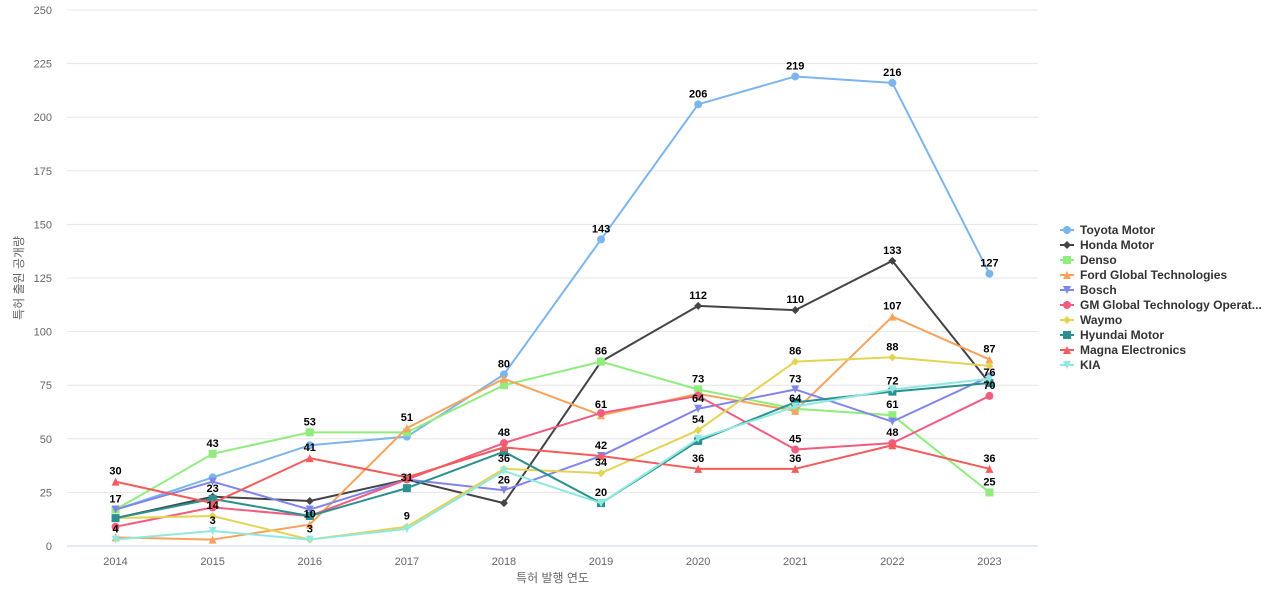 Image resolution: width=1280 pixels, height=605 pixels. I want to click on data-label: 4, so click(115, 530).